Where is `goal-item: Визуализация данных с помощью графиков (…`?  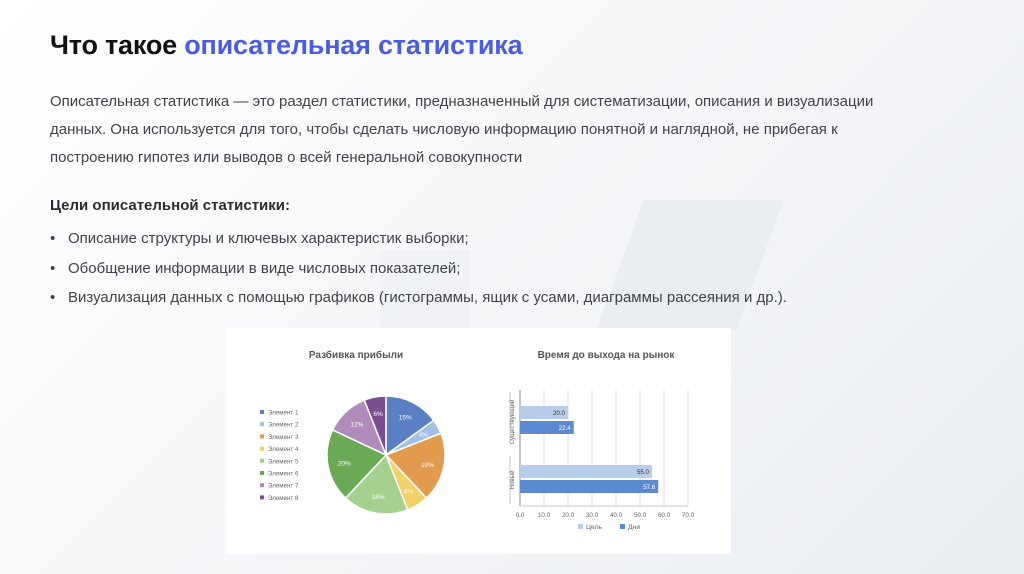 goal-item: Визуализация данных с помощью графиков (… is located at coordinates (418, 298).